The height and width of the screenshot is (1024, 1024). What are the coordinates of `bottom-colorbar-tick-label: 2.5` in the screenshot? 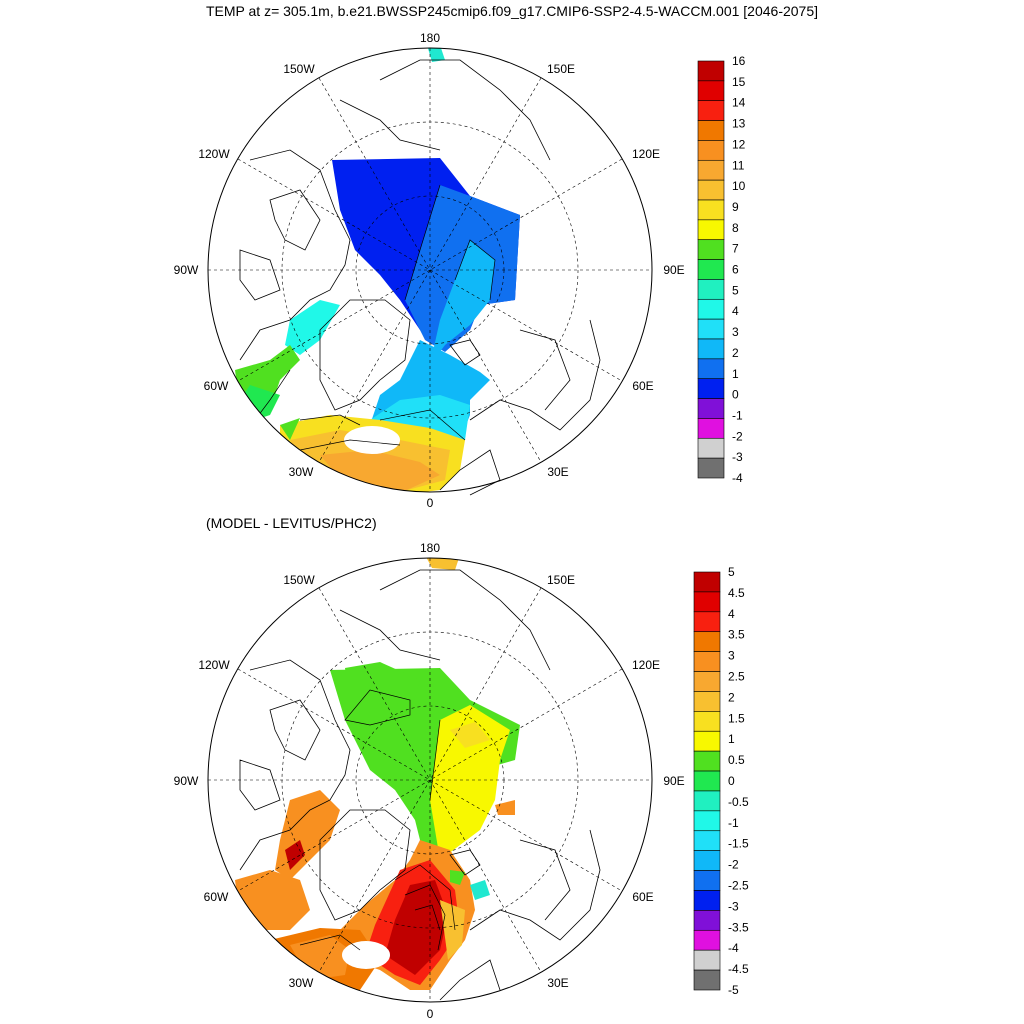 It's located at (736, 677).